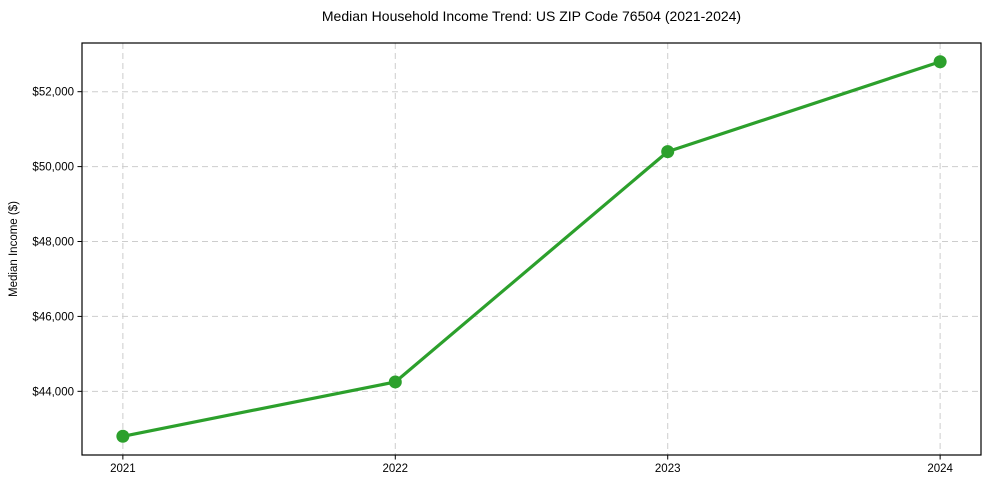 The width and height of the screenshot is (989, 490). What do you see at coordinates (668, 469) in the screenshot?
I see `x-tick-label: 2023` at bounding box center [668, 469].